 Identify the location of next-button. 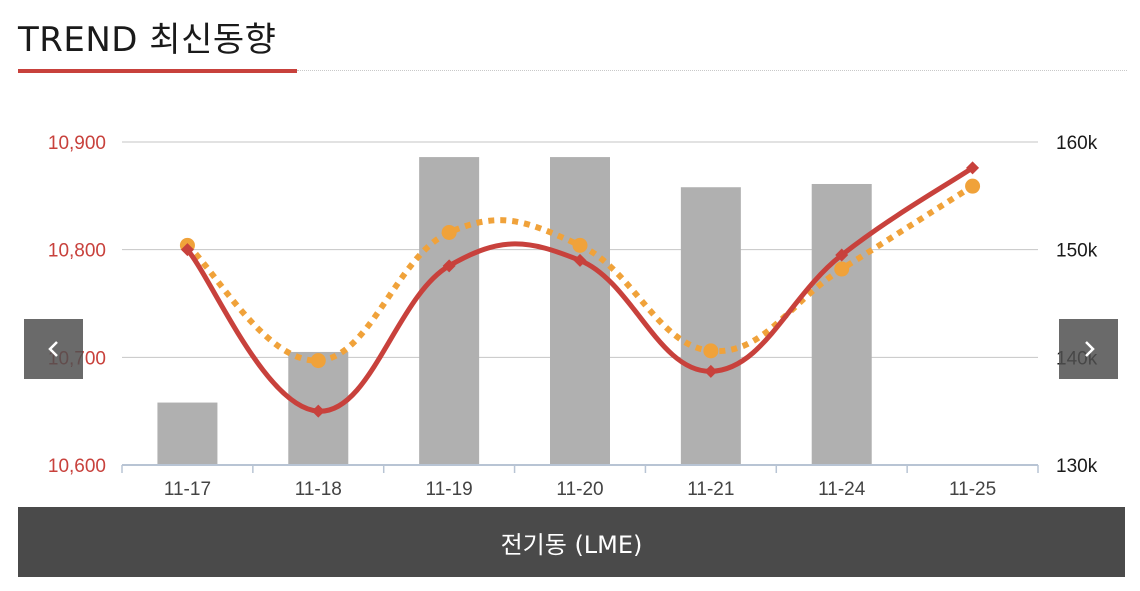
(1088, 349).